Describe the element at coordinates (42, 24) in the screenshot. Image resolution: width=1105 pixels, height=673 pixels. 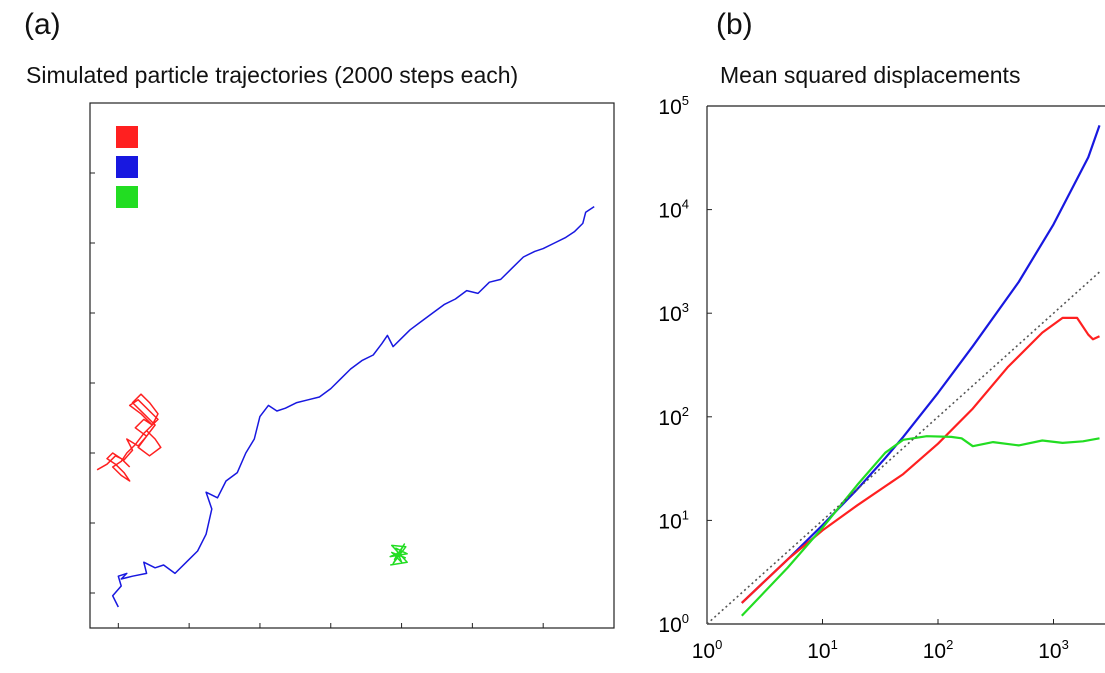
I see `panel-a-letter: (a)` at that location.